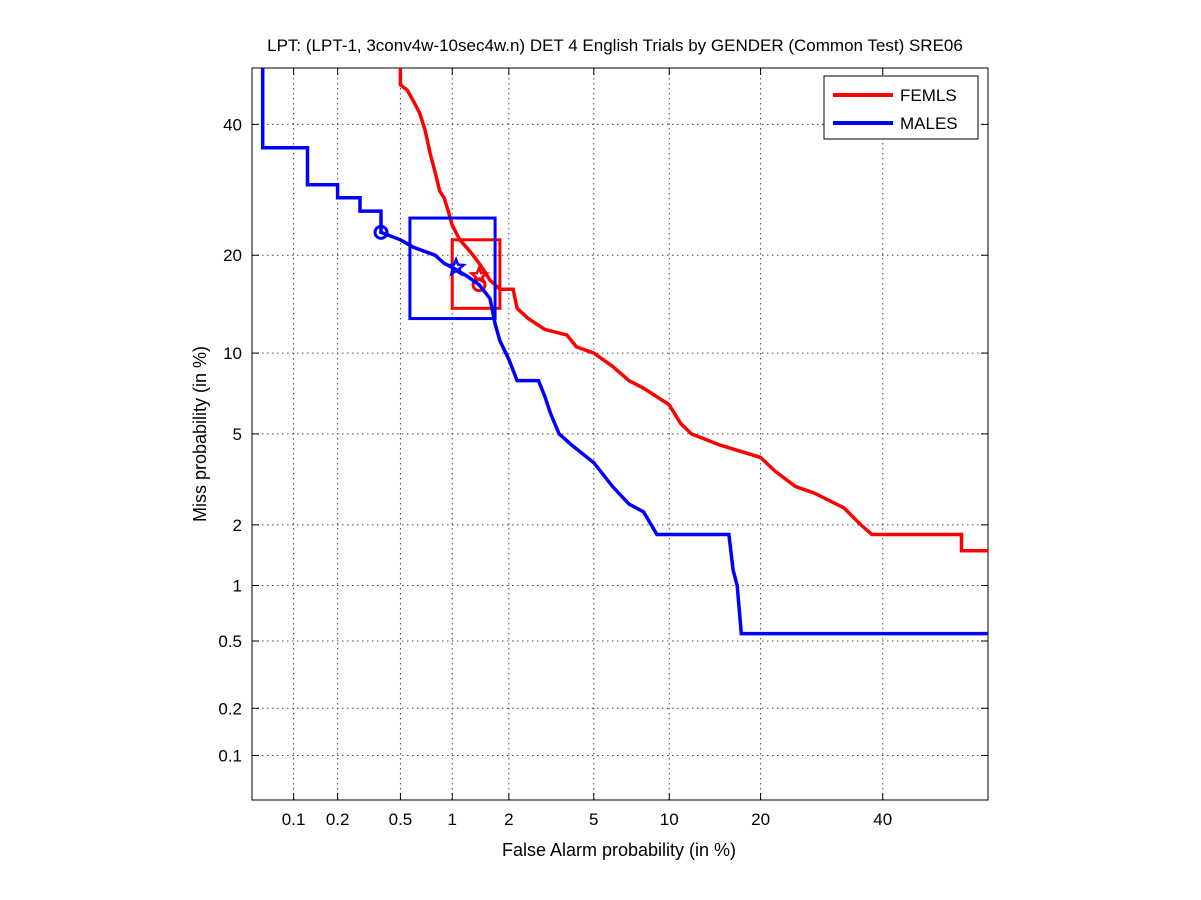  I want to click on x-tick-label: 5, so click(593, 819).